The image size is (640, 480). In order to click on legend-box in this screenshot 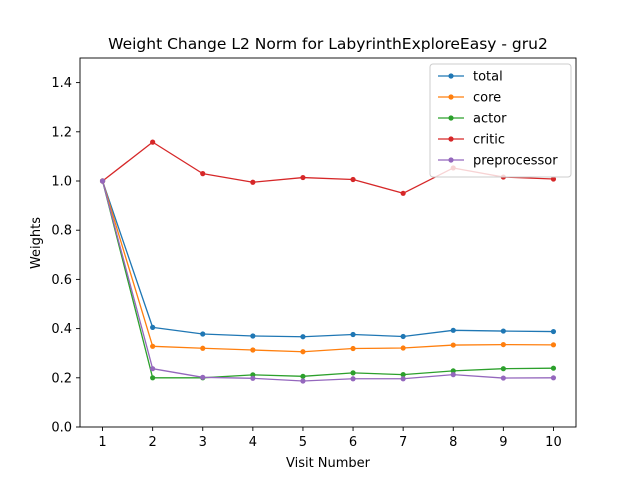, I will do `click(500, 120)`.